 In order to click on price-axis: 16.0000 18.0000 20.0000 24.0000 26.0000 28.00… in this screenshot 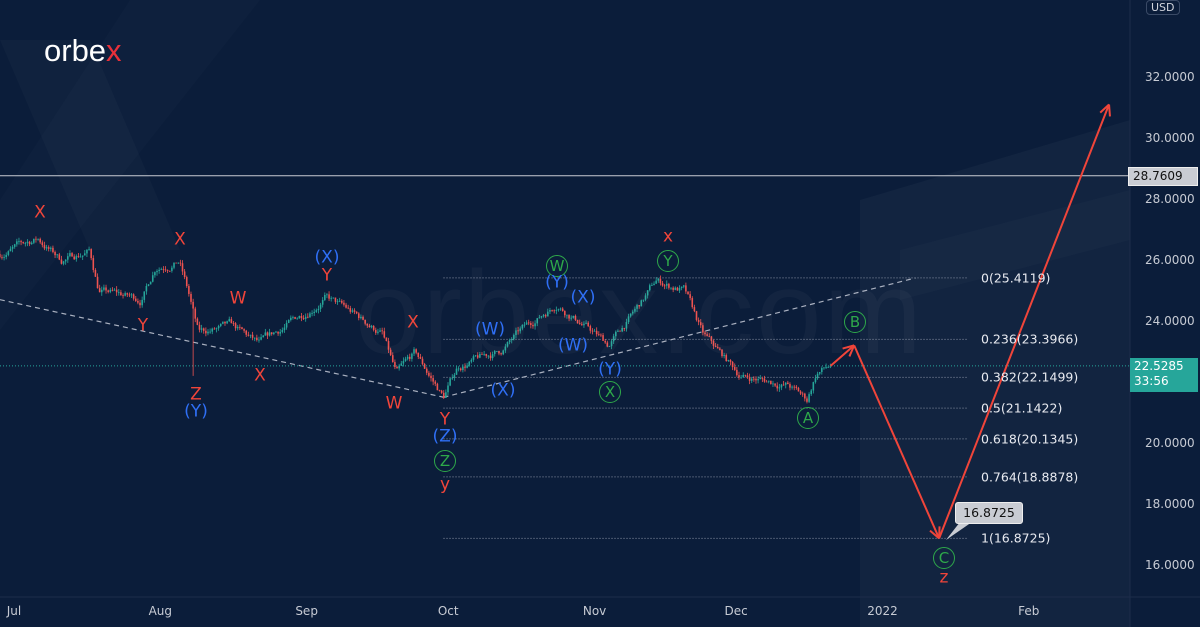, I will do `click(1170, 321)`.